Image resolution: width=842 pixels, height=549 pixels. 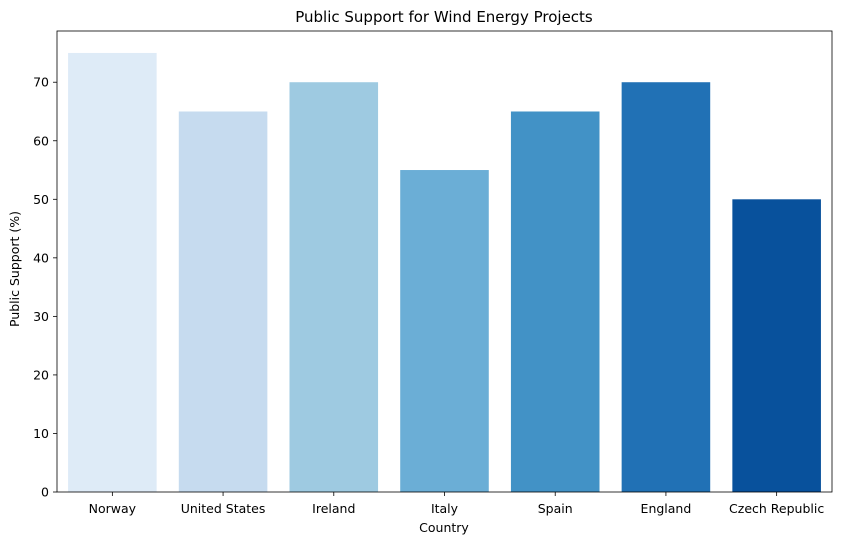 I want to click on bar-spain, so click(x=555, y=302).